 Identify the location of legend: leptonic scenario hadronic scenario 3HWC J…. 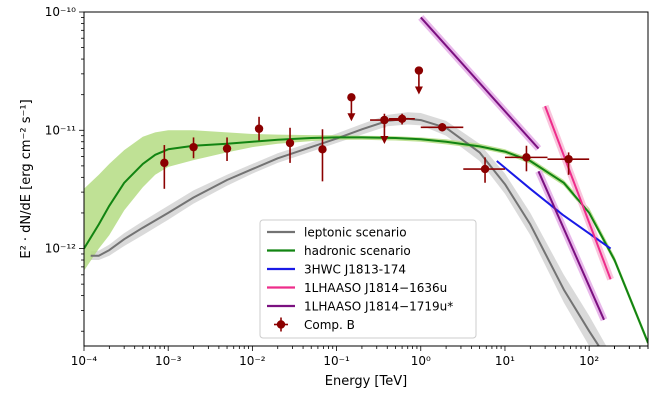
(368, 279).